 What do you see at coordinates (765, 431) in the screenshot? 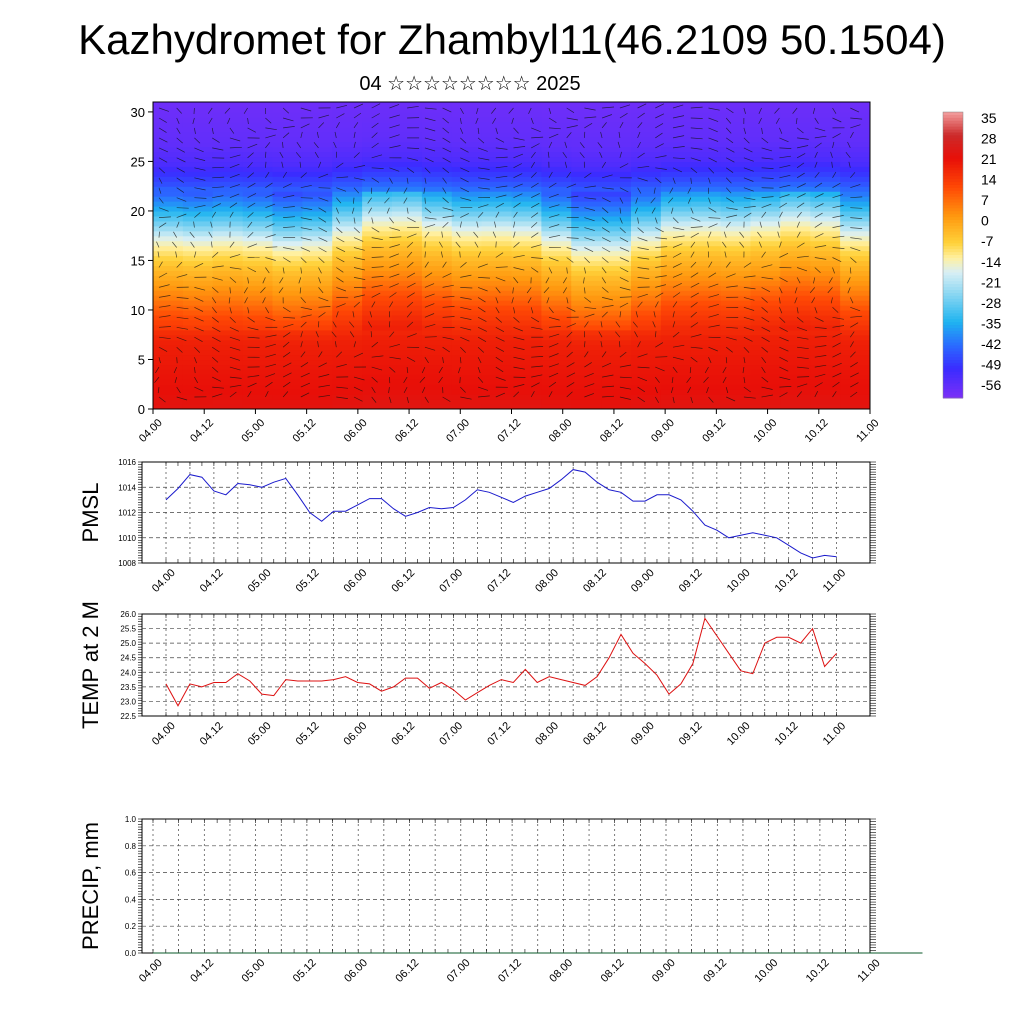
I see `heatmap-x-tick-label: 10.00` at bounding box center [765, 431].